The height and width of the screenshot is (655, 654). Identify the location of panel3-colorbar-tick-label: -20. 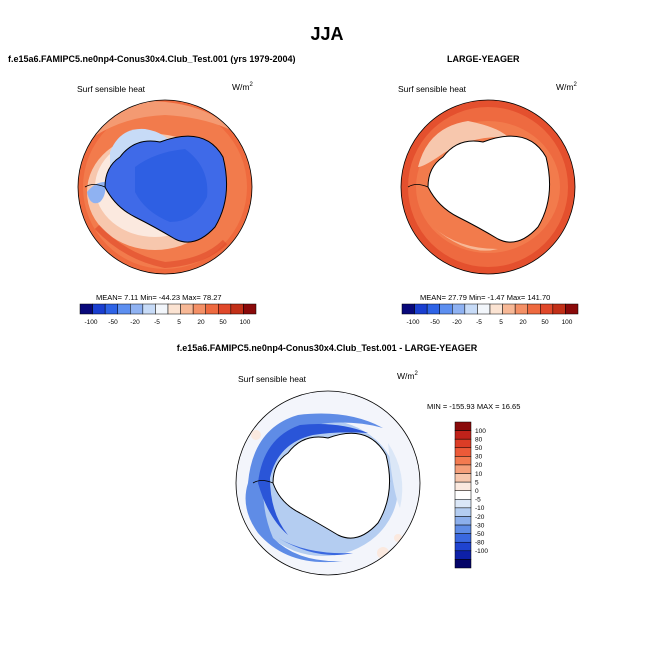
(480, 517).